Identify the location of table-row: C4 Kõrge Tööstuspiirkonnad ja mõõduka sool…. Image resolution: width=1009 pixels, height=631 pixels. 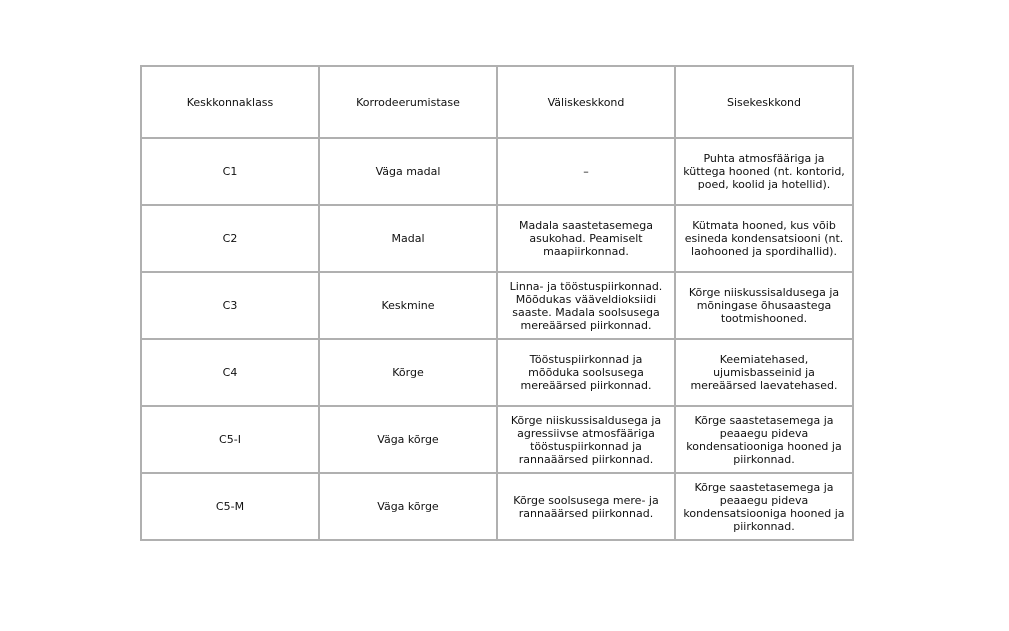
(497, 372).